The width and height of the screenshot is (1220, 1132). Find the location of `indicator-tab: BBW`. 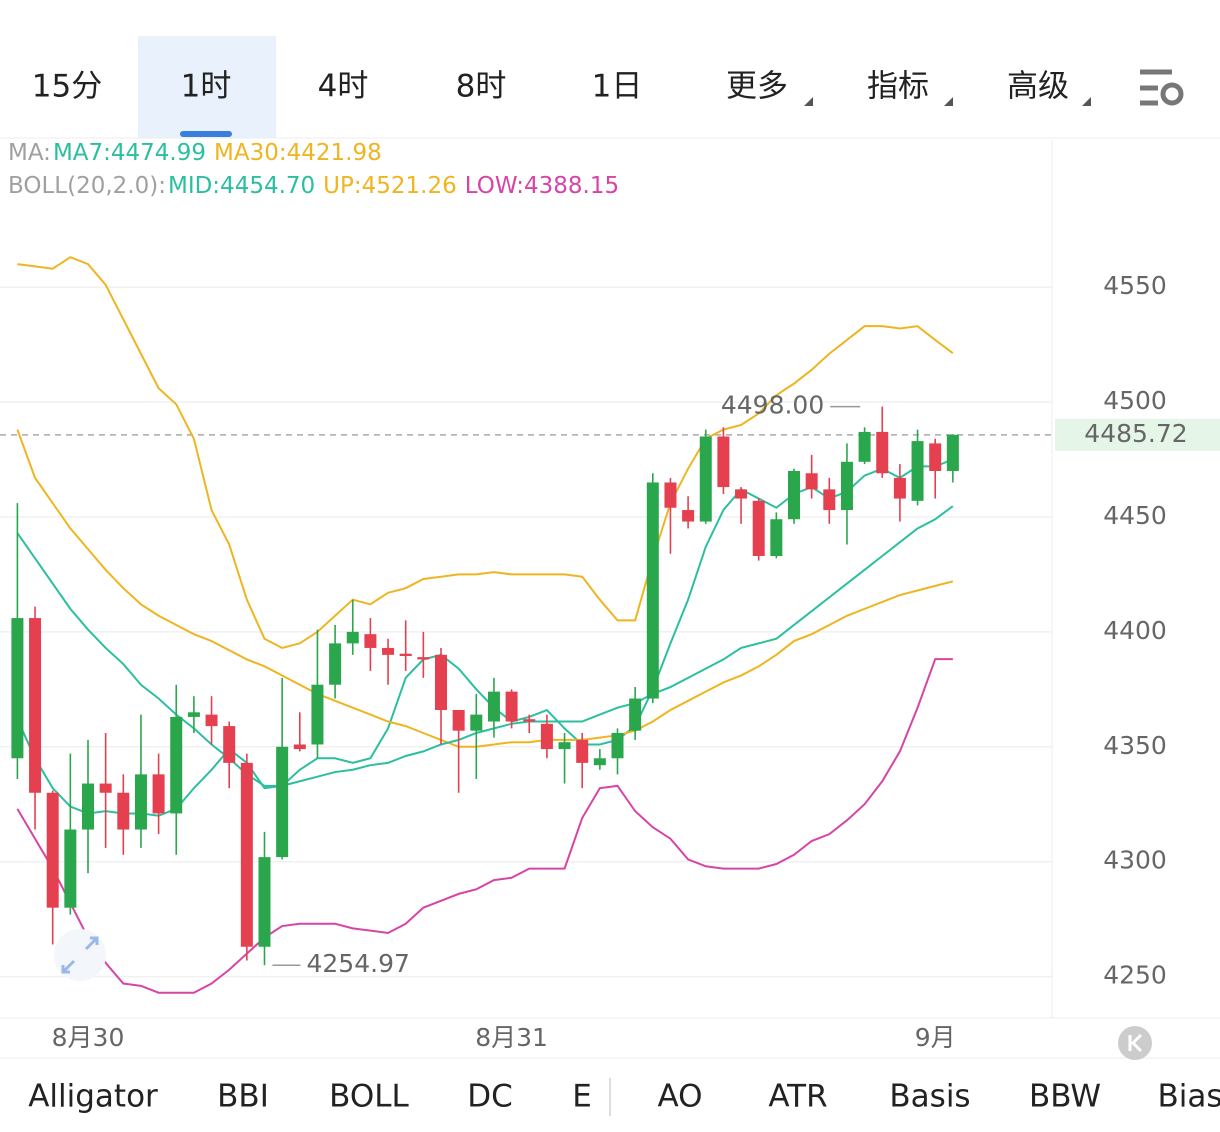

indicator-tab: BBW is located at coordinates (1065, 1097).